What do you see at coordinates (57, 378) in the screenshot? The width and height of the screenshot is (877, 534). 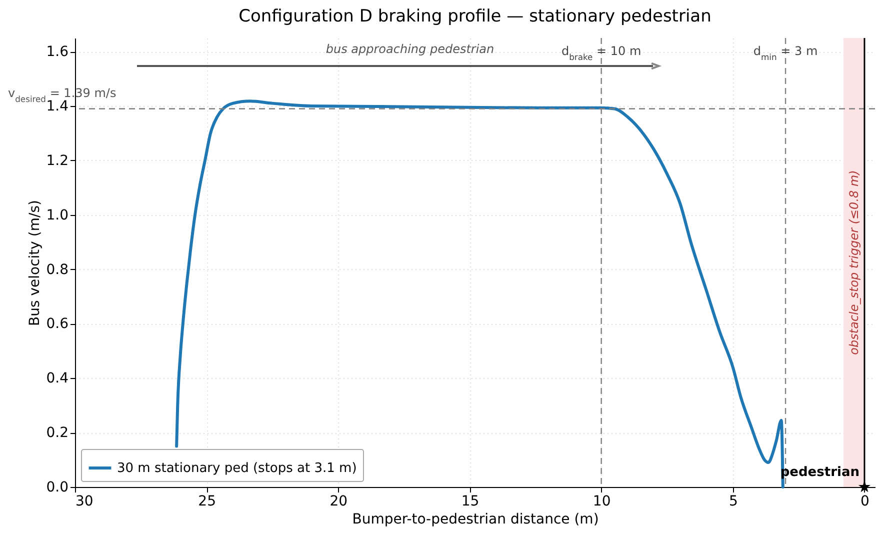 I see `y-tick-label: 0.4` at bounding box center [57, 378].